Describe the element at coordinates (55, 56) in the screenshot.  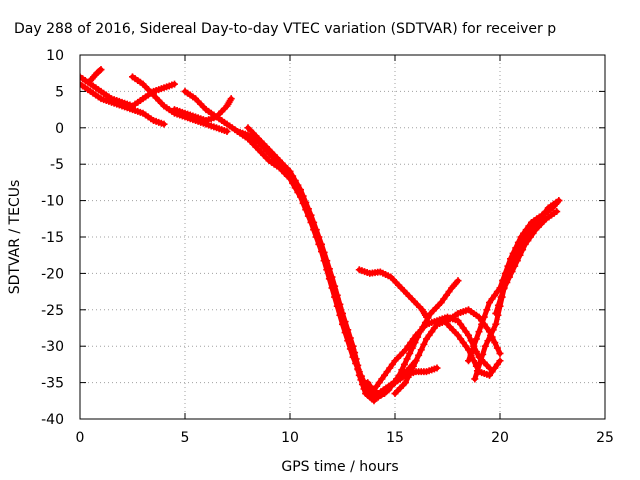
I see `y-tick-label: 10` at that location.